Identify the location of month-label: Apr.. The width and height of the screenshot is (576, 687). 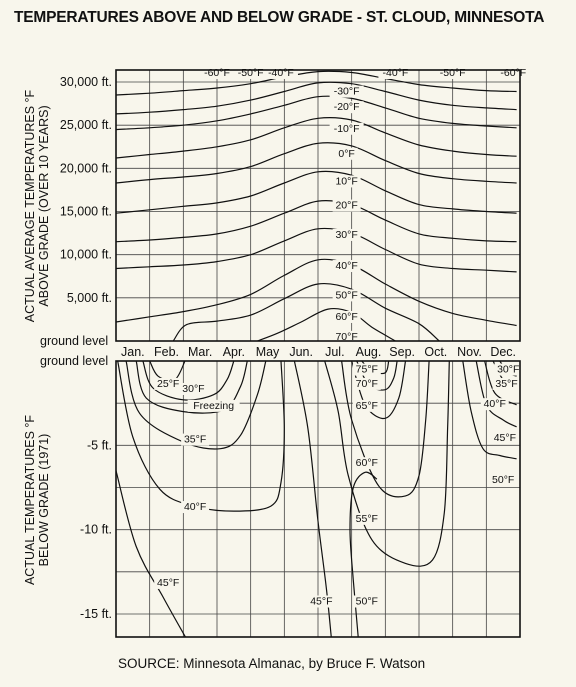
(234, 352).